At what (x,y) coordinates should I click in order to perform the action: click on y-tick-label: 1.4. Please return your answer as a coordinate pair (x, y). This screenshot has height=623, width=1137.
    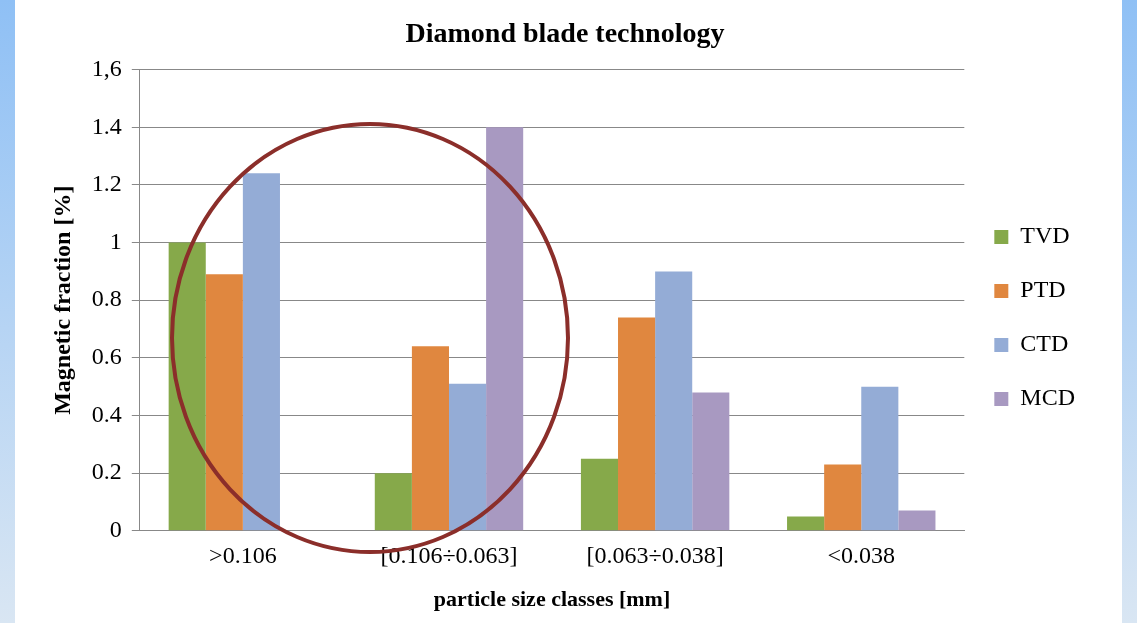
    Looking at the image, I should click on (106, 125).